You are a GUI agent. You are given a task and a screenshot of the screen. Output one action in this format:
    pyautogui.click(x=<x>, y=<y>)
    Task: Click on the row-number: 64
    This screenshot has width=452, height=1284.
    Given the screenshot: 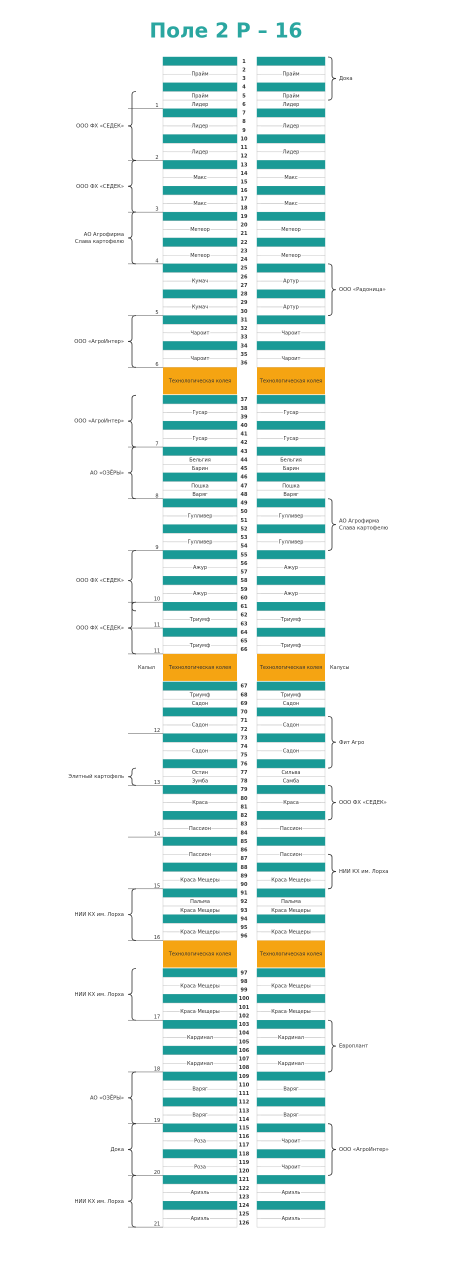 What is the action you would take?
    pyautogui.click(x=244, y=633)
    